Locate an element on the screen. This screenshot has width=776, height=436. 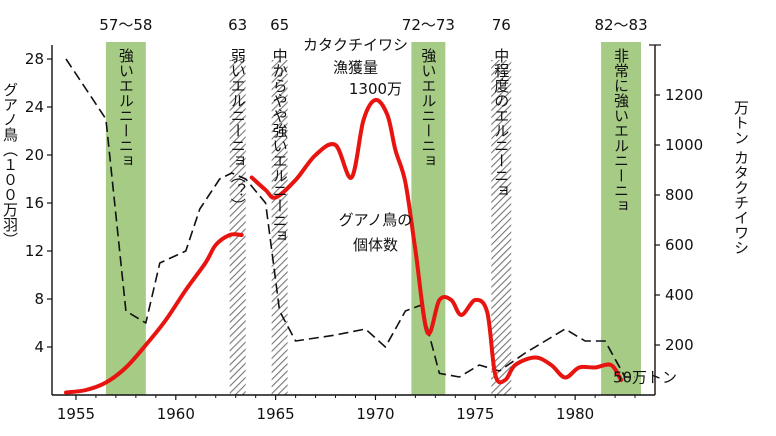
x-tick-label-1960: 1960 is located at coordinates (176, 414).